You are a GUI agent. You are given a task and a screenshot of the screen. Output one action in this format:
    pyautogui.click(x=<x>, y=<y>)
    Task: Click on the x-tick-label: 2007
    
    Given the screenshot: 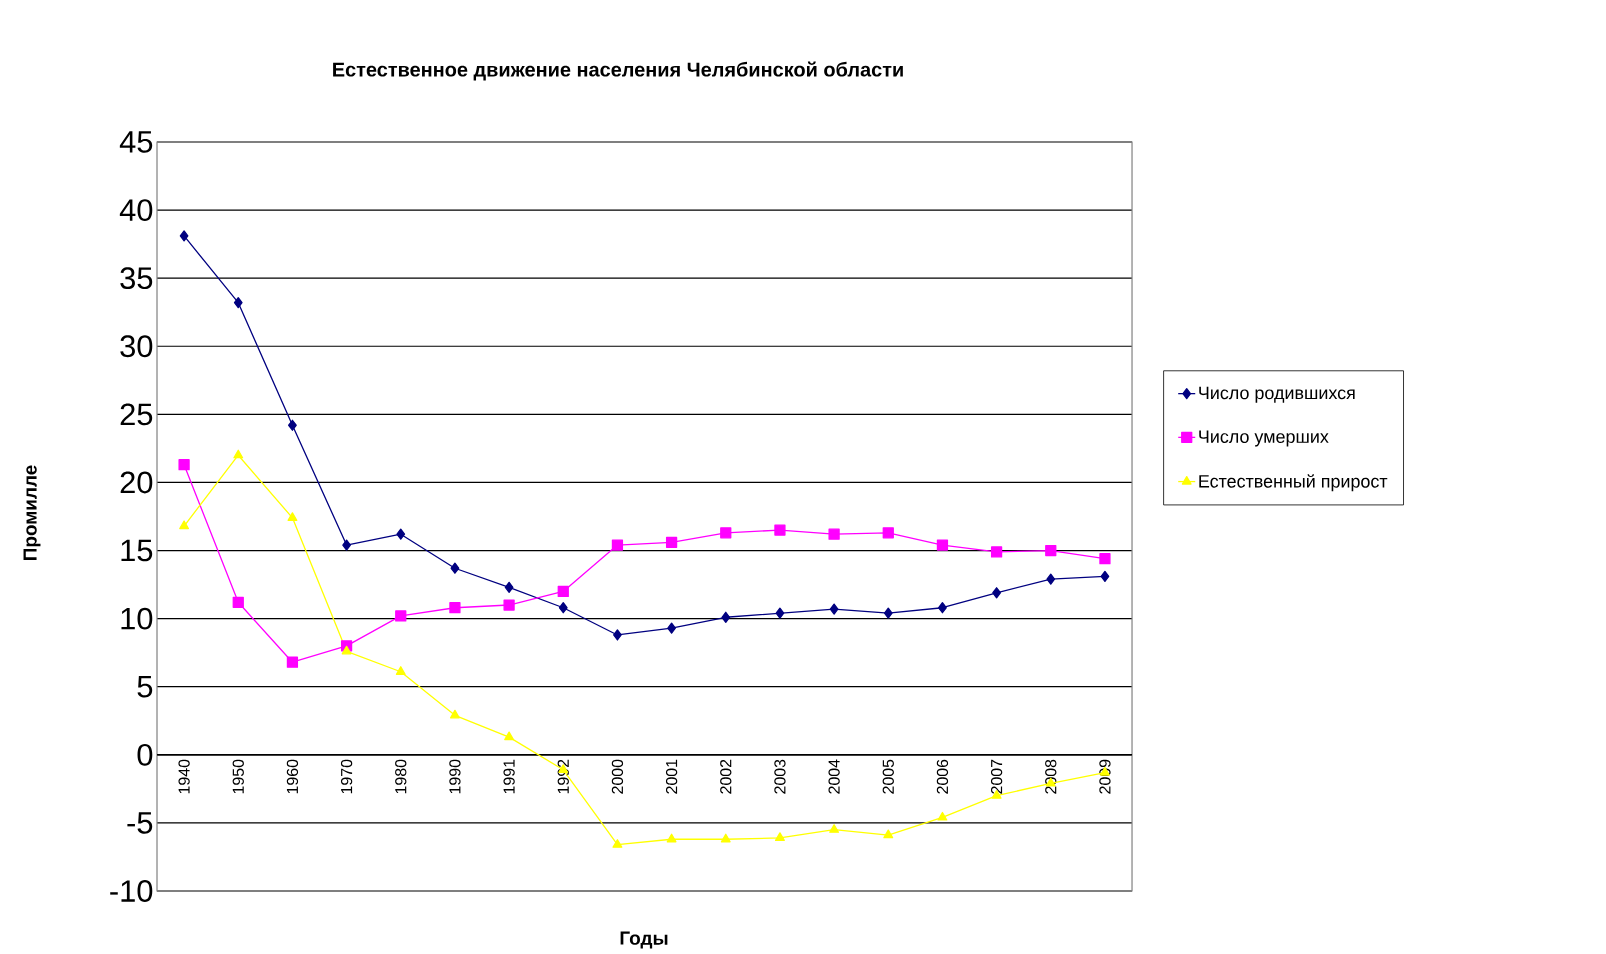 What is the action you would take?
    pyautogui.click(x=996, y=776)
    